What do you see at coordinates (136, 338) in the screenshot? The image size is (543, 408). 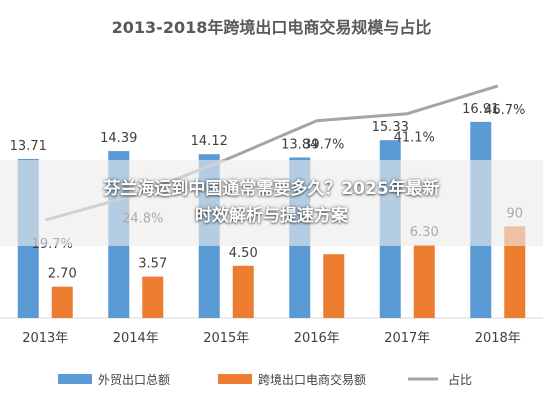 I see `x-tick-label: 2014年` at bounding box center [136, 338].